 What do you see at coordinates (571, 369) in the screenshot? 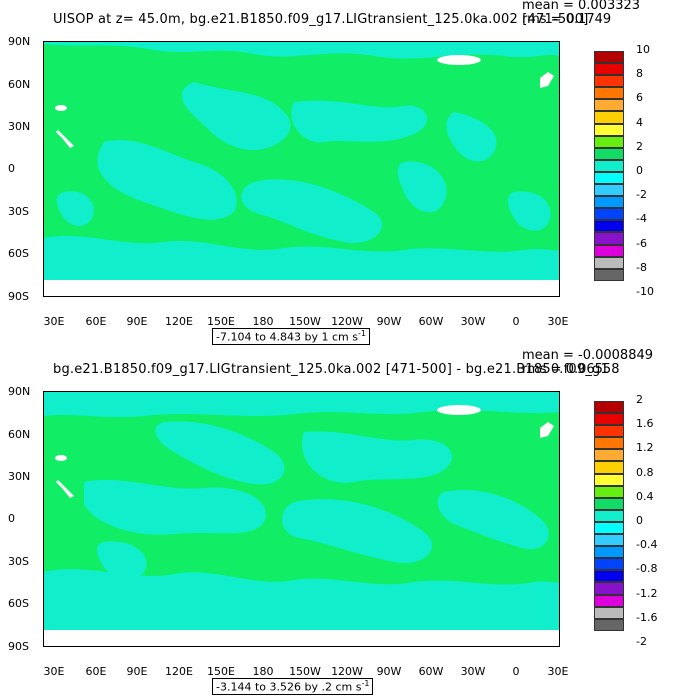
I see `rms-stat: rms = 0.06558` at bounding box center [571, 369].